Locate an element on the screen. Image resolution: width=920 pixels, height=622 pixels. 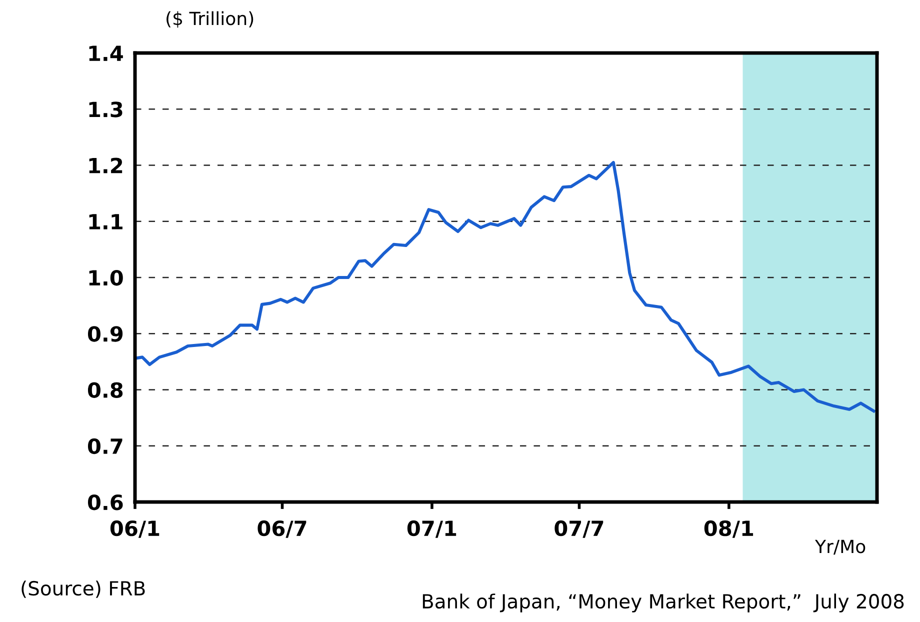
x-tick-label: 06/7 is located at coordinates (282, 529).